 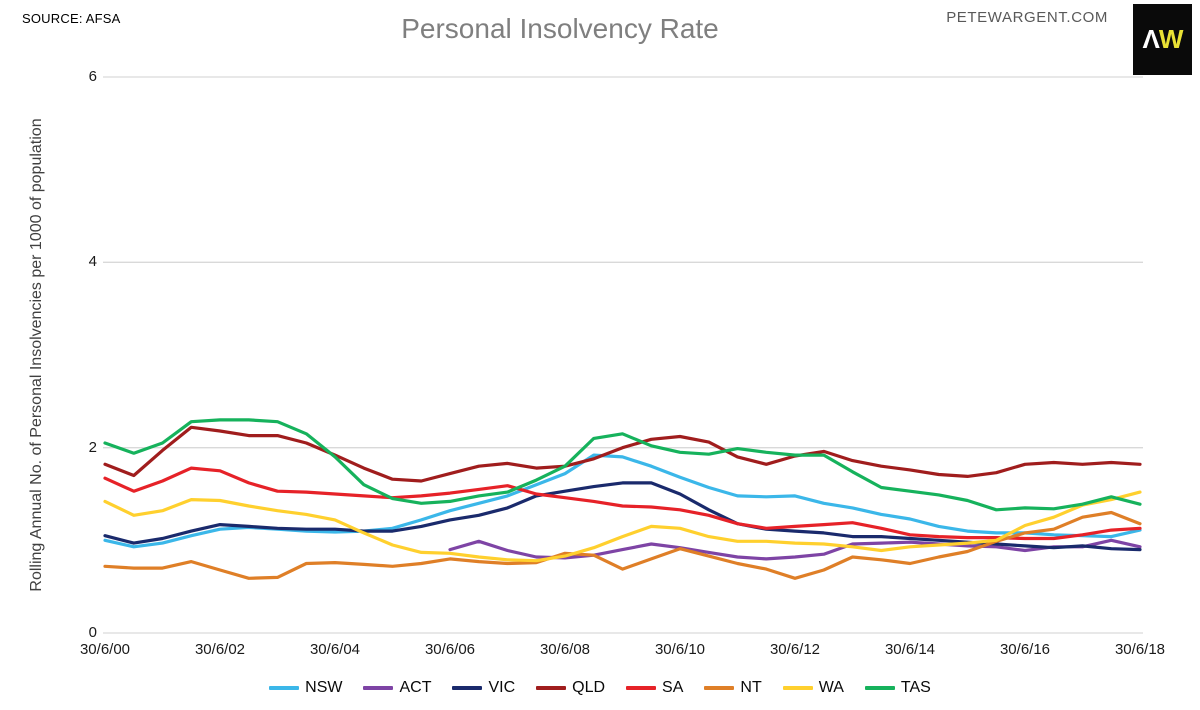 What do you see at coordinates (641, 688) in the screenshot?
I see `legend-swatch-sa` at bounding box center [641, 688].